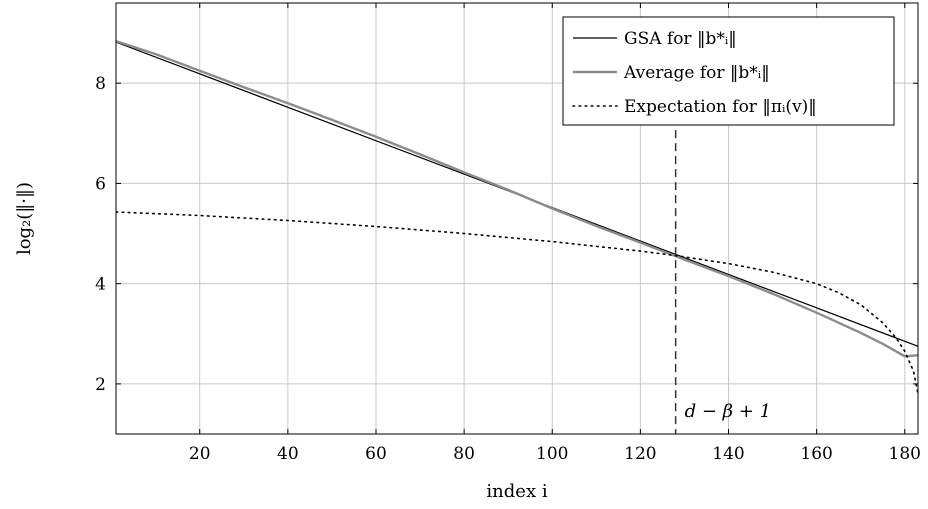 Image resolution: width=928 pixels, height=509 pixels. I want to click on x-tick-label: 120, so click(640, 454).